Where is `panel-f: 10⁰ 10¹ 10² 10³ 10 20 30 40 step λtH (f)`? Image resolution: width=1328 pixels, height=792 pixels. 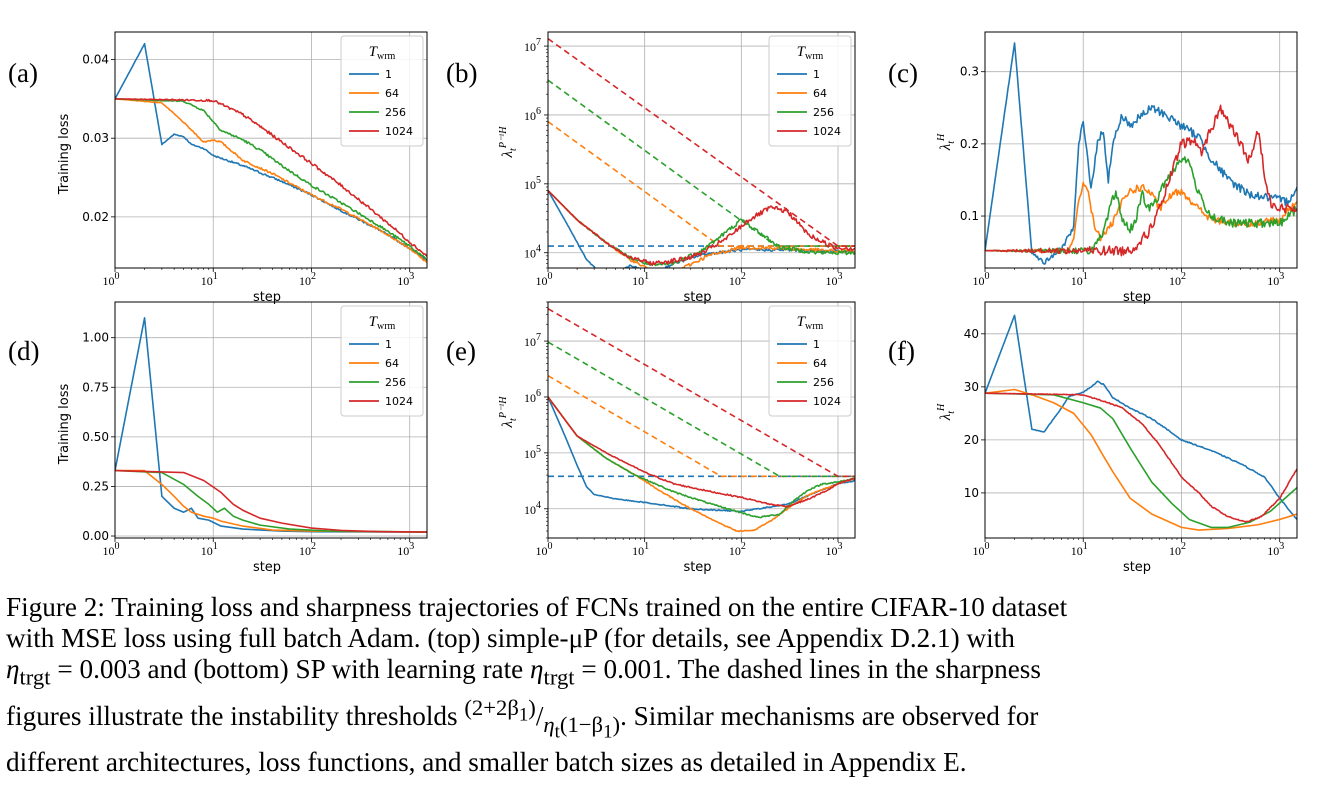 panel-f: 10⁰ 10¹ 10² 10³ 10 20 30 40 step λtH (f) is located at coordinates (1093, 438).